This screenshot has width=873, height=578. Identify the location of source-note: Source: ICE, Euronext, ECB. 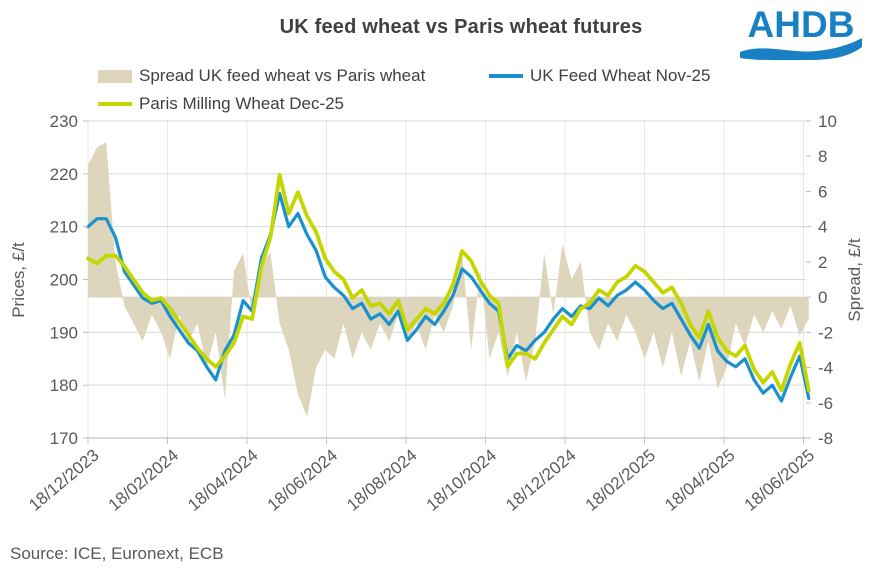
(117, 553).